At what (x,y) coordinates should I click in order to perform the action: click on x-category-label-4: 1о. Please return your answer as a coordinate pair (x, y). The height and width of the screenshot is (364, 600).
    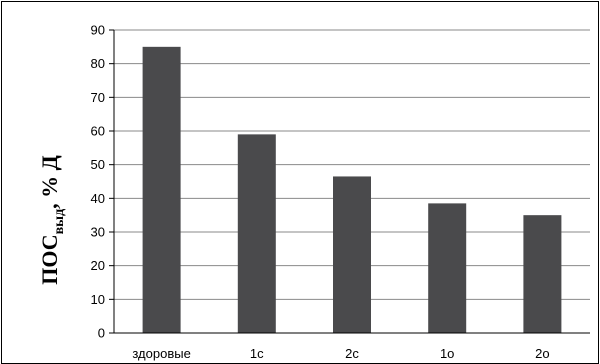
    Looking at the image, I should click on (447, 353).